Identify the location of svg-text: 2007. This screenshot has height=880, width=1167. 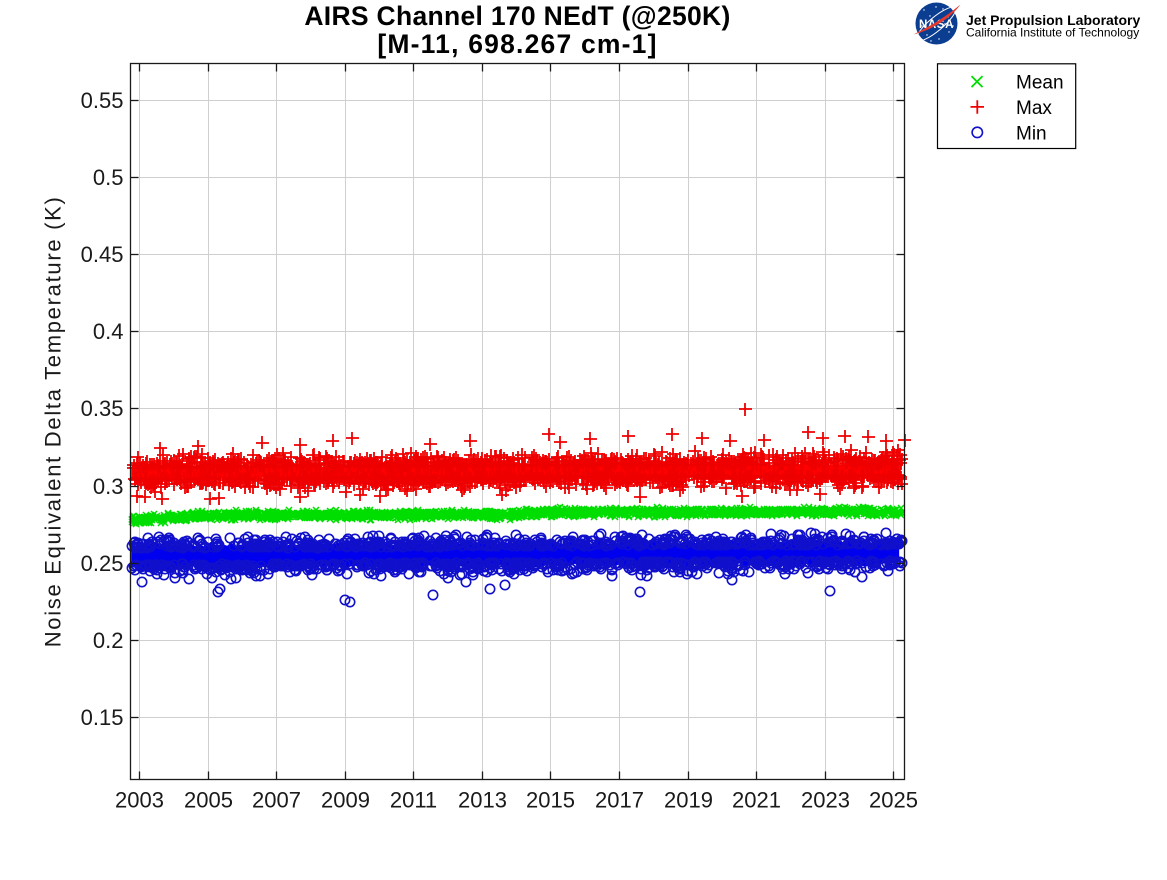
(276, 800).